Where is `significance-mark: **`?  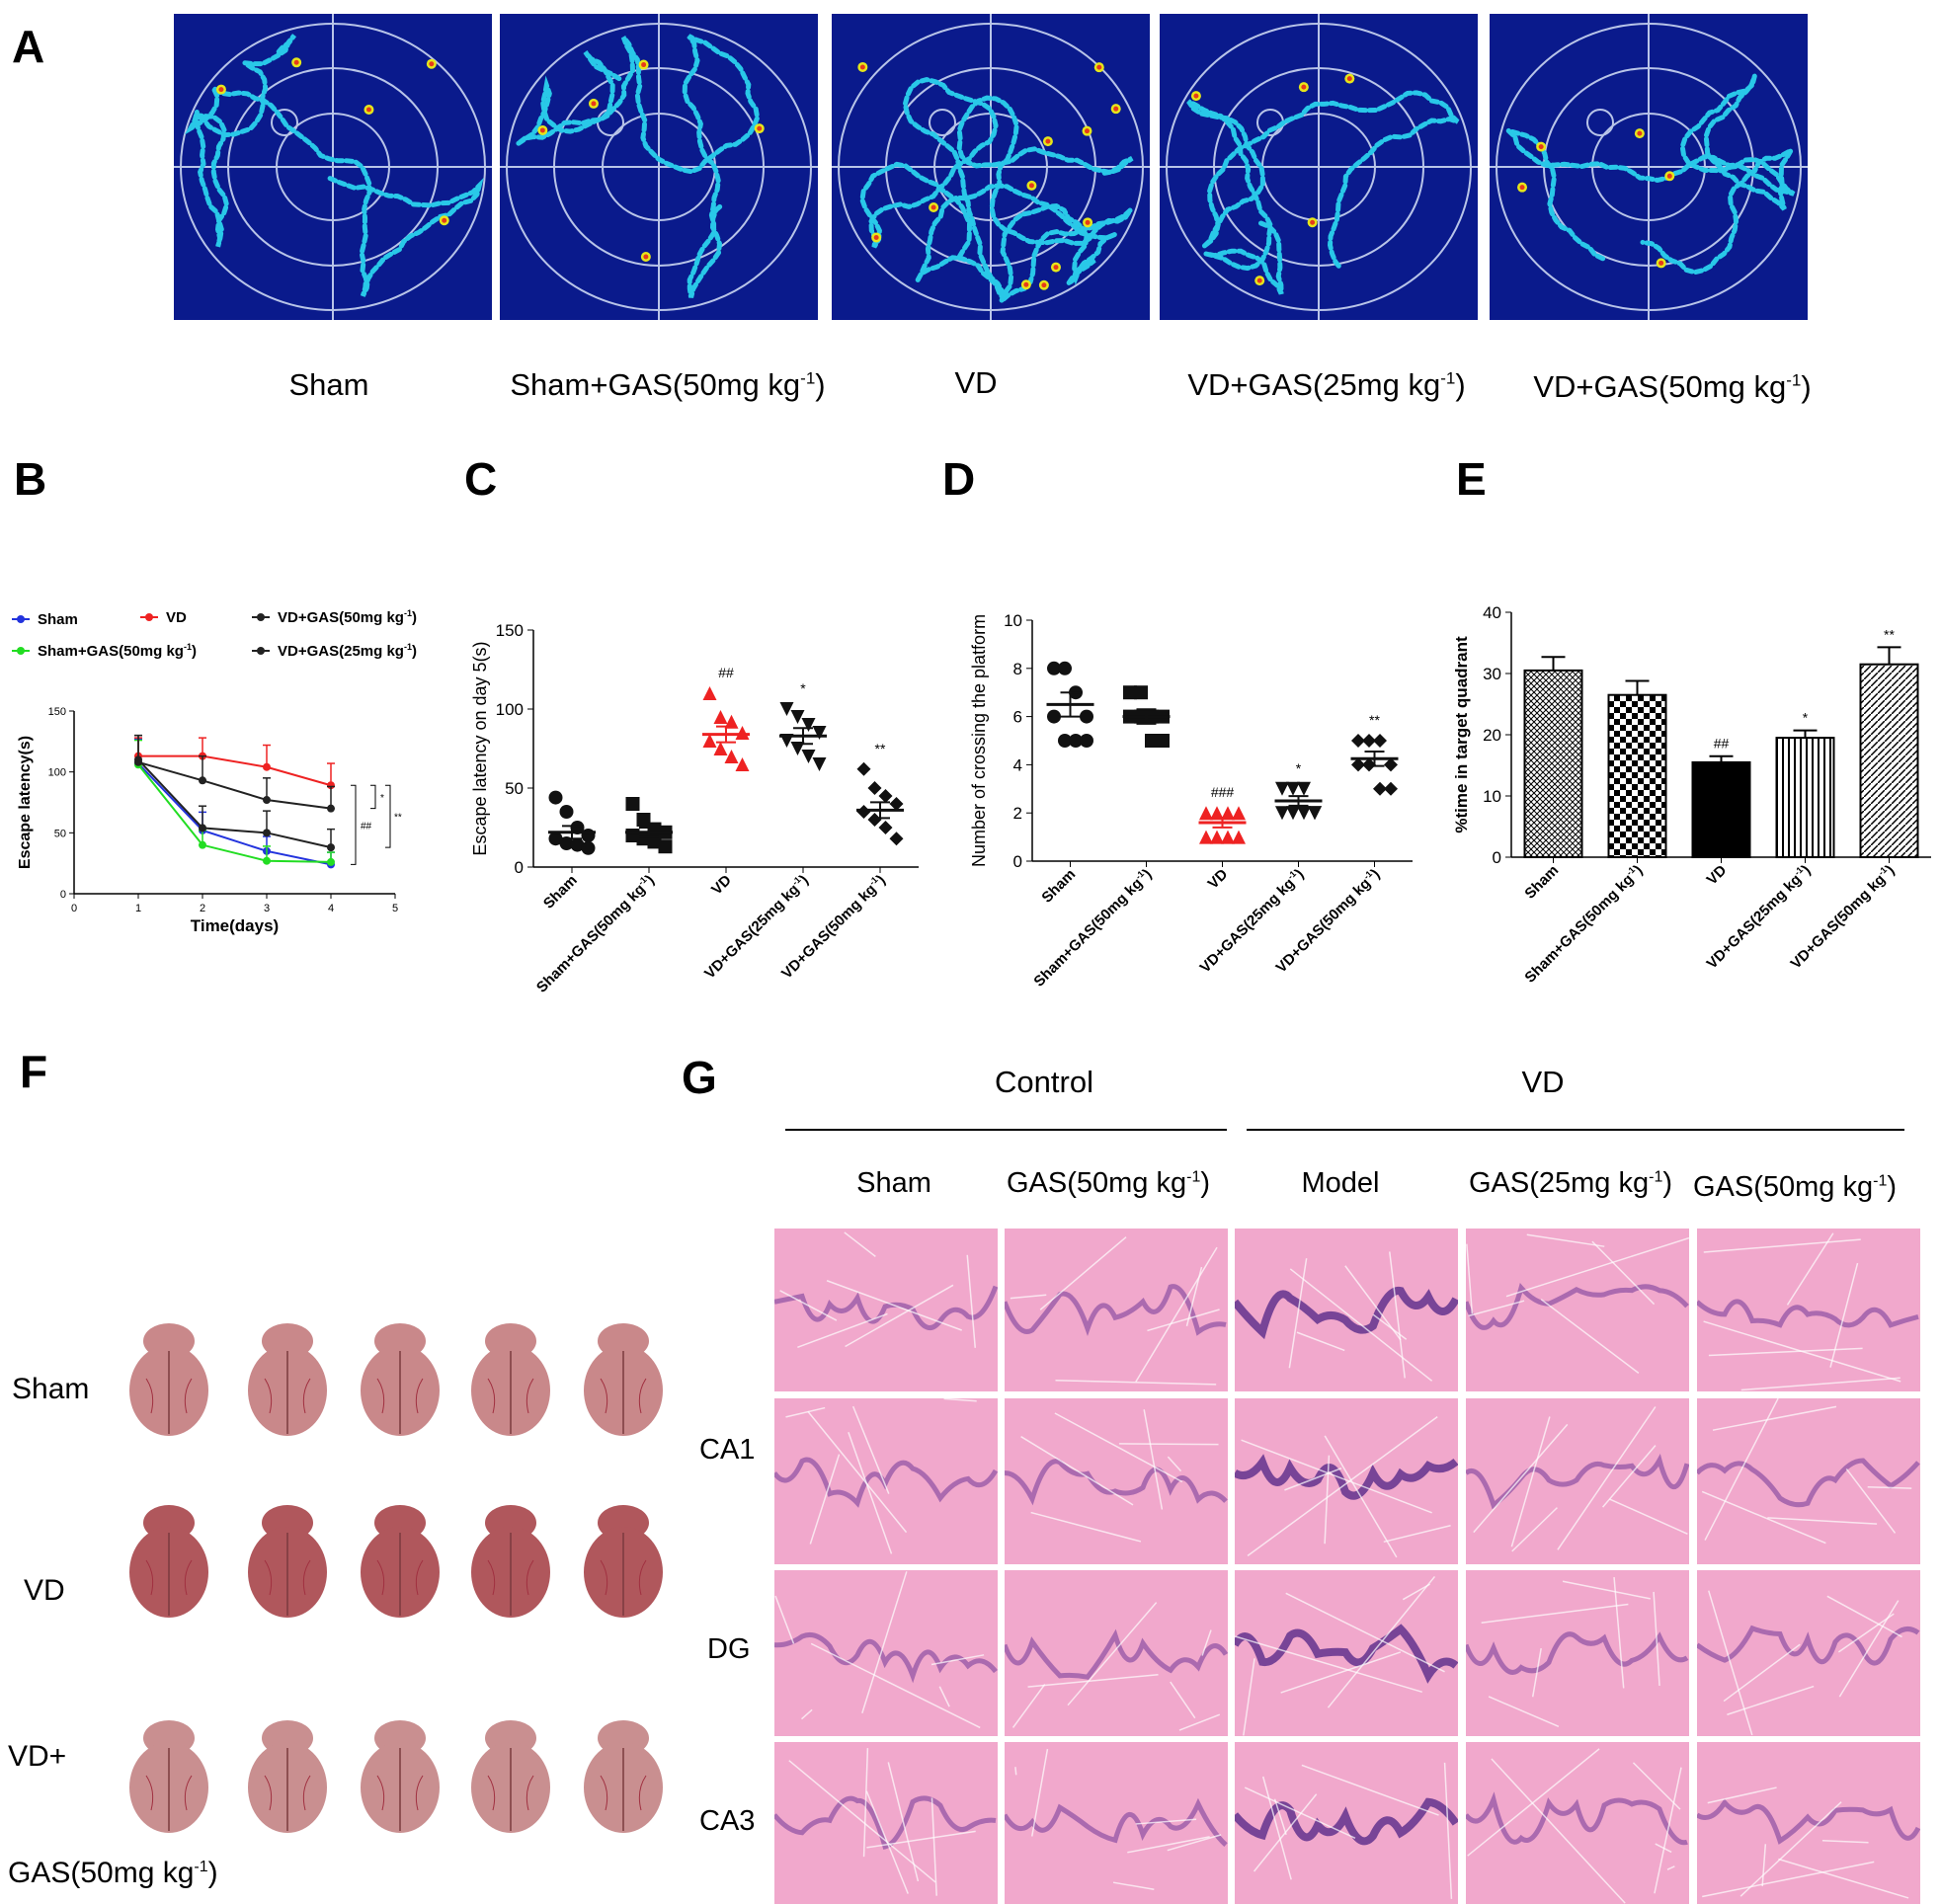
significance-mark: ** is located at coordinates (1889, 634).